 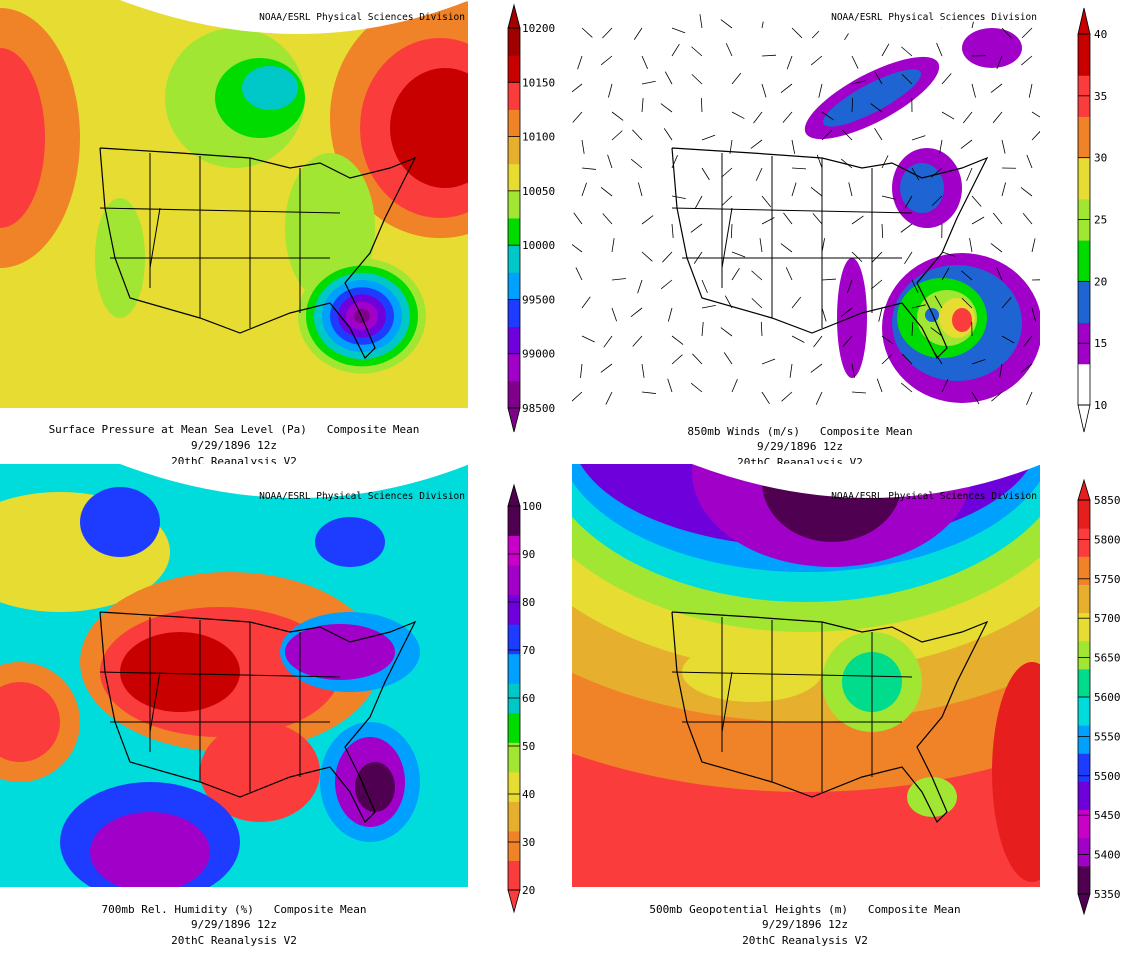 I want to click on colorbar-label: 50, so click(x=528, y=746).